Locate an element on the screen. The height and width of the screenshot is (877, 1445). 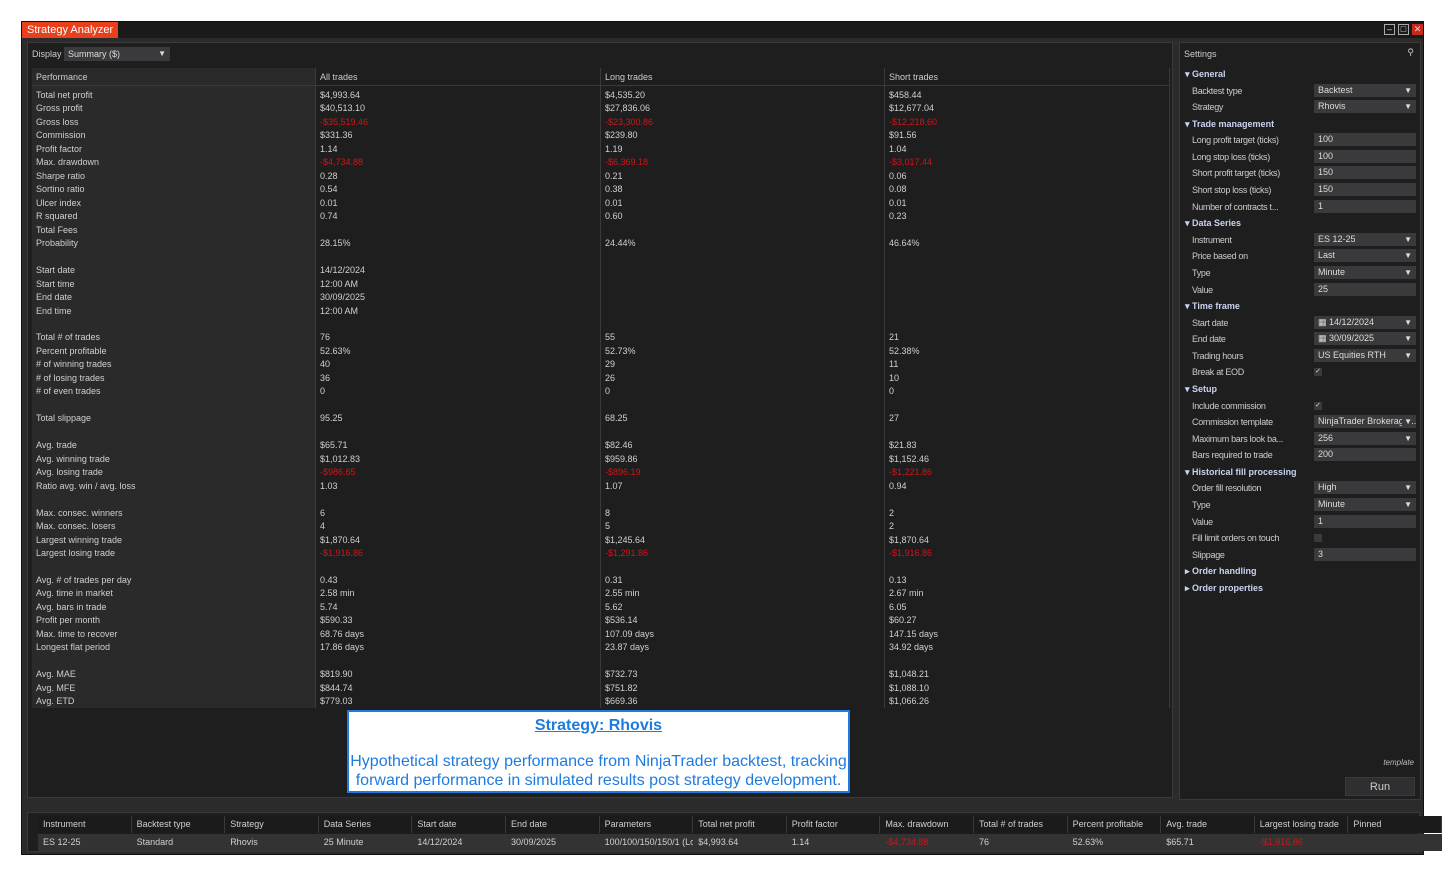
template-link: template is located at coordinates (1398, 762).